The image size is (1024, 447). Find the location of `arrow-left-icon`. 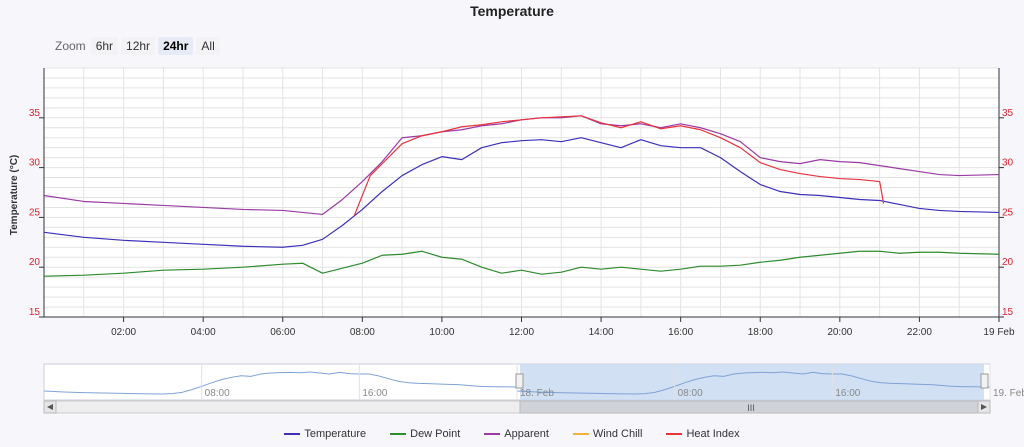

arrow-left-icon is located at coordinates (50, 407).